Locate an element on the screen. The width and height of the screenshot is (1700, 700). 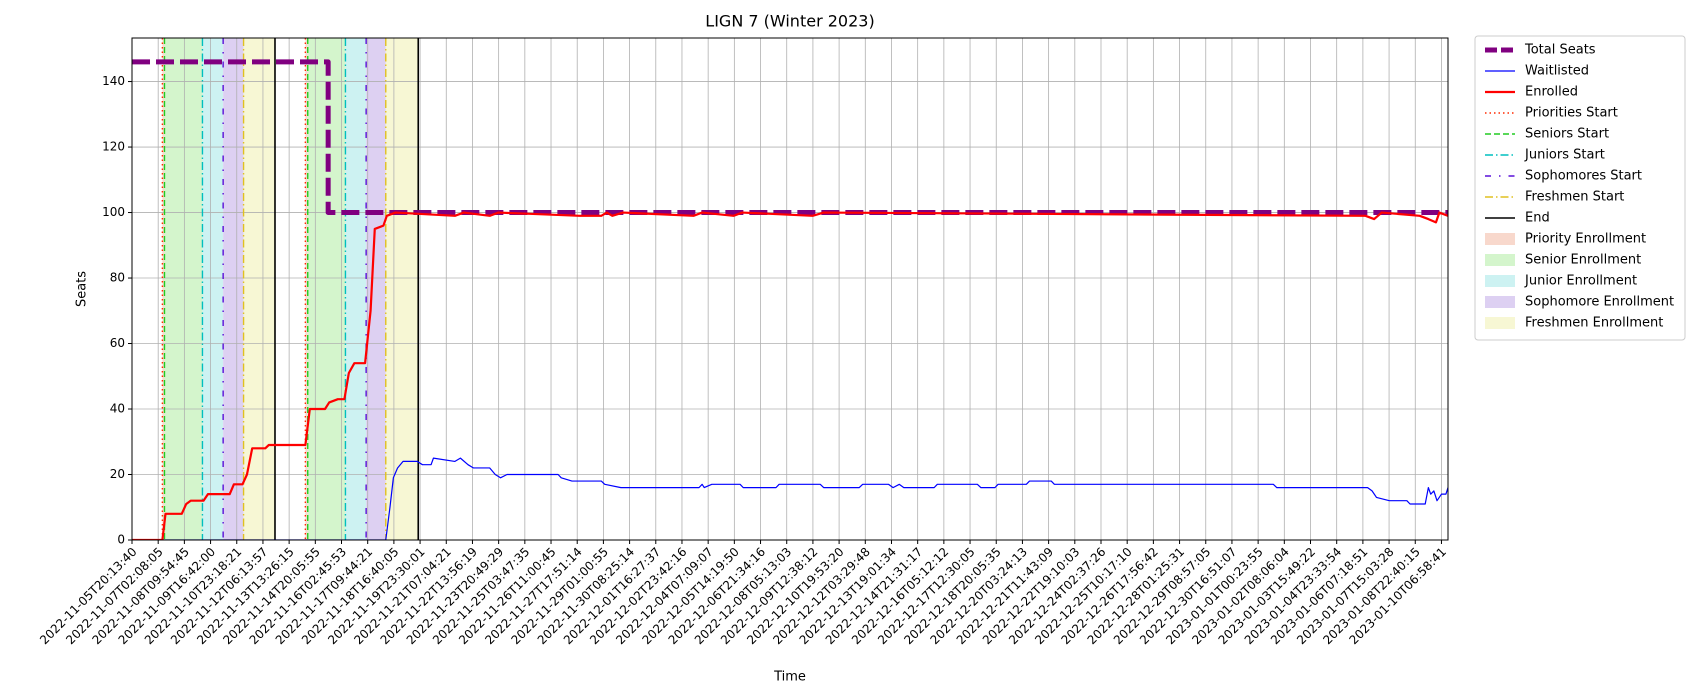
spans is located at coordinates (290, 289).